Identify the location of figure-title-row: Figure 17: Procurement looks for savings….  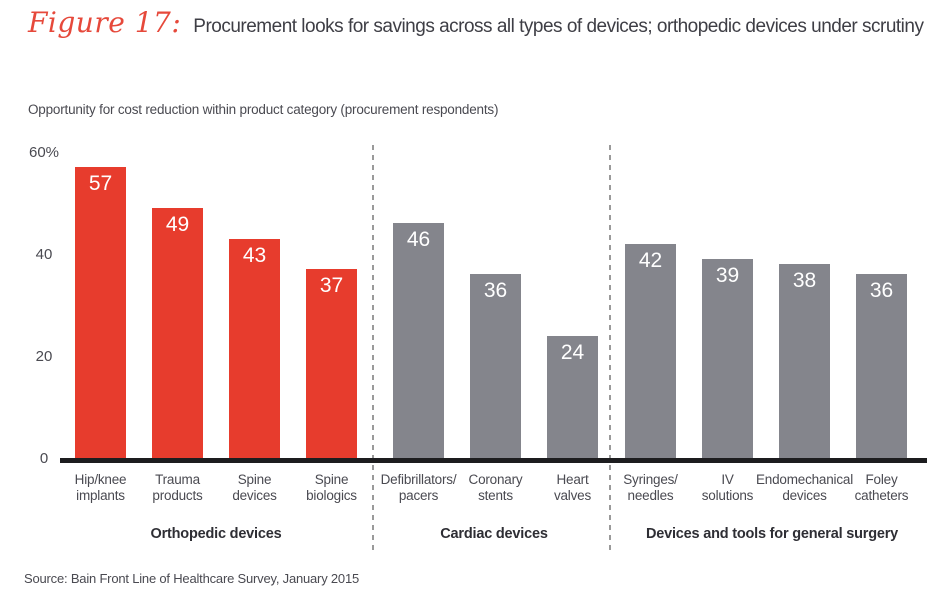
(486, 22).